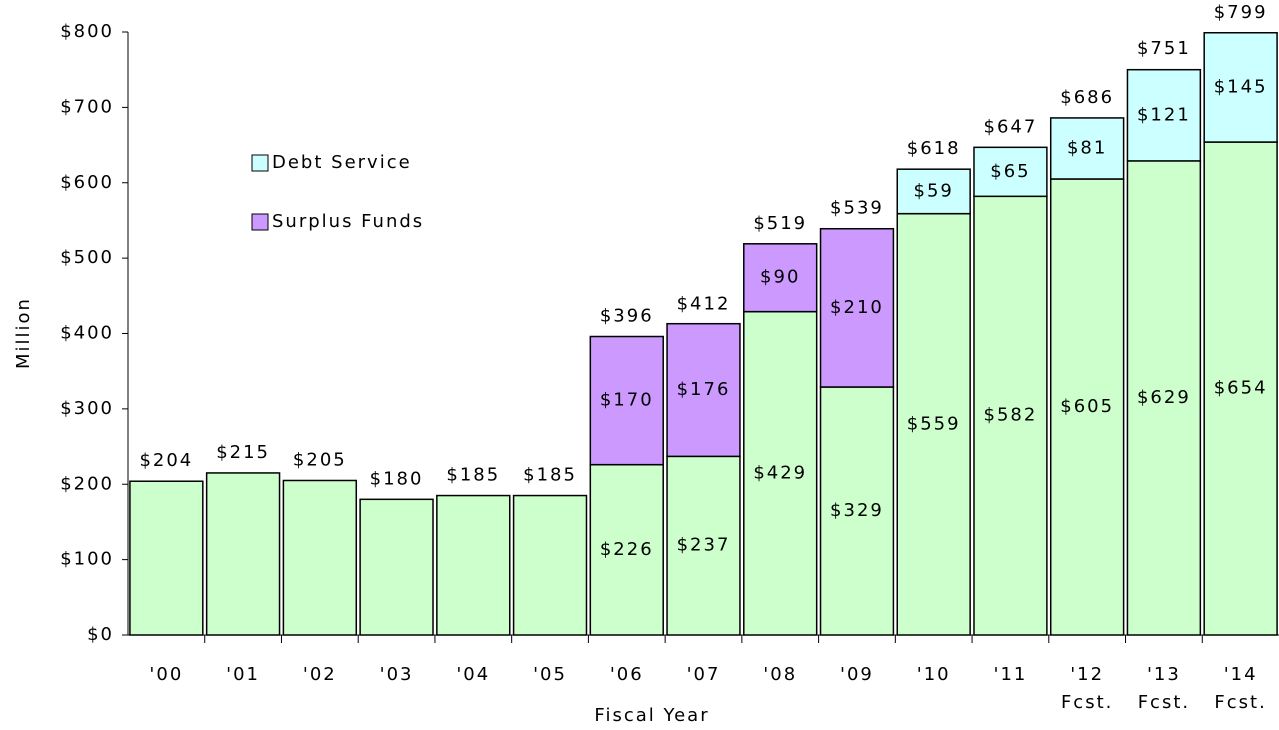 This screenshot has width=1279, height=730. I want to click on value-label: $59, so click(934, 190).